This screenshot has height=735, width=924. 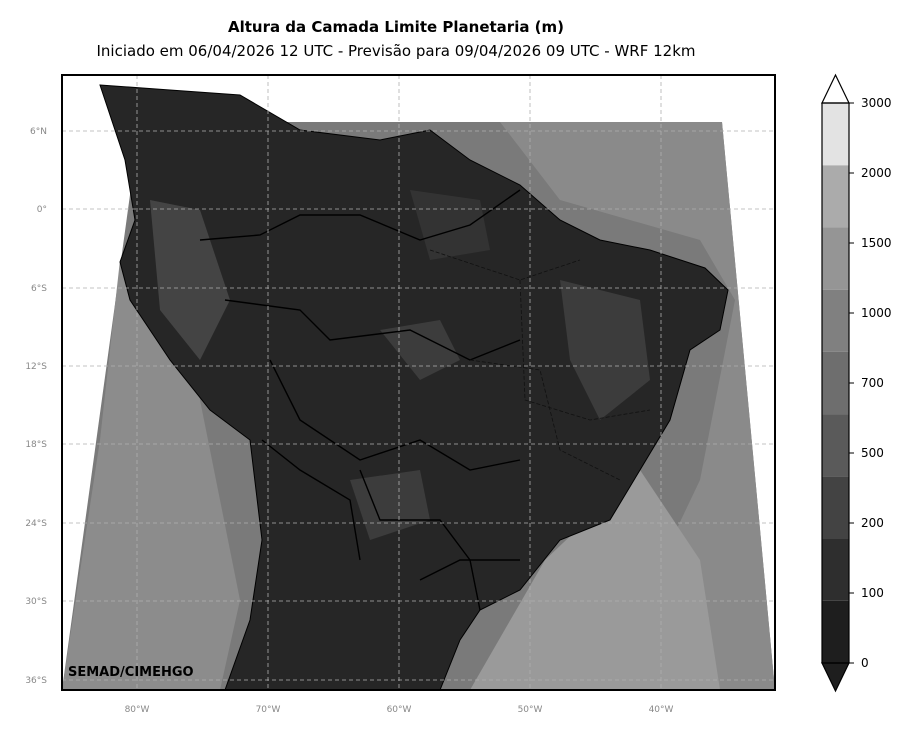 I want to click on south-atlantic-field, so click(x=595, y=580).